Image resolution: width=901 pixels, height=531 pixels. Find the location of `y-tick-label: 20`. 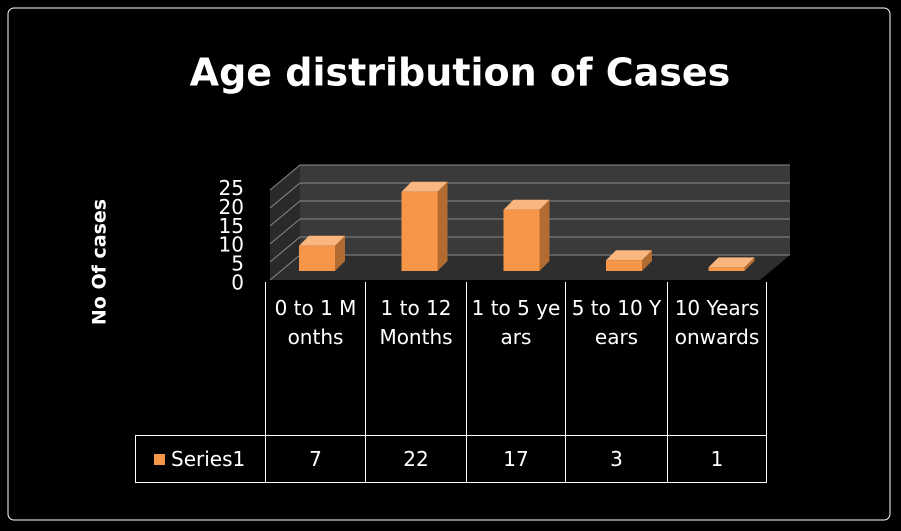

y-tick-label: 20 is located at coordinates (231, 207).